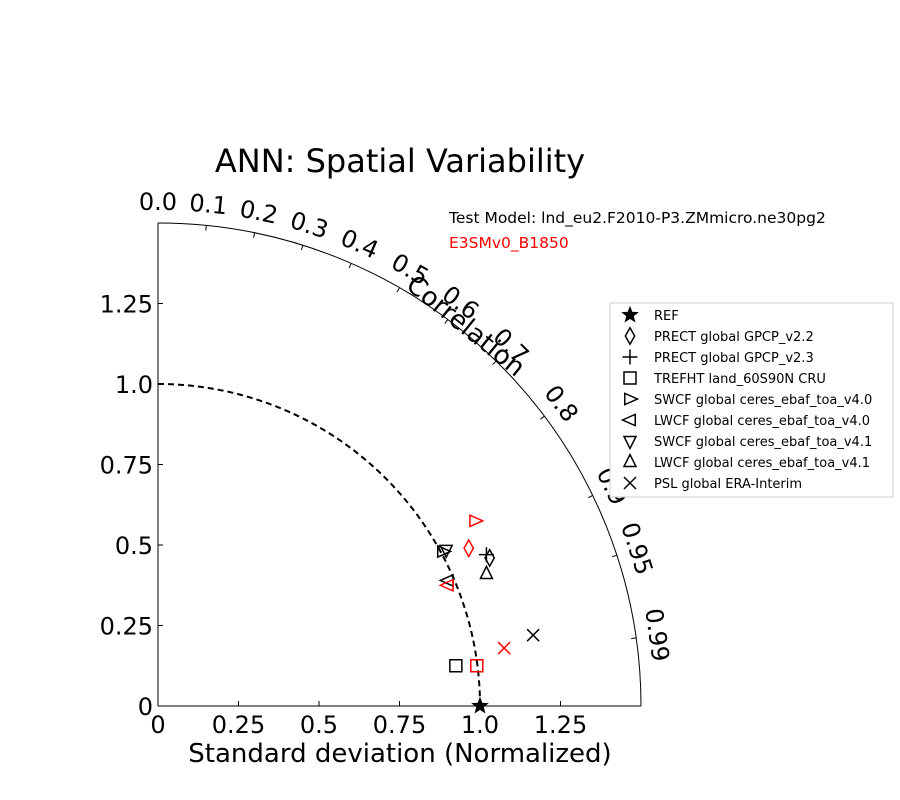  Describe the element at coordinates (126, 305) in the screenshot. I see `y-tick-label: 1.25` at that location.